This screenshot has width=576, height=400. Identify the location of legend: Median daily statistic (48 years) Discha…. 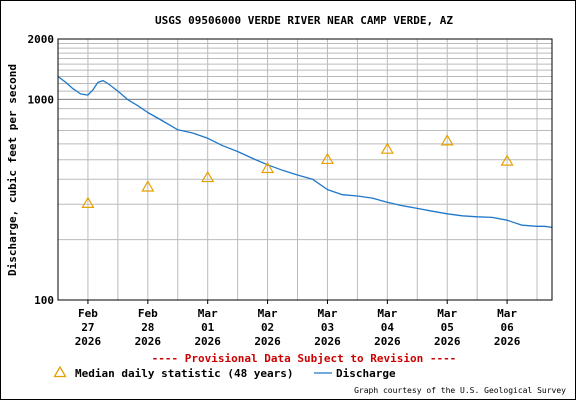
(224, 372).